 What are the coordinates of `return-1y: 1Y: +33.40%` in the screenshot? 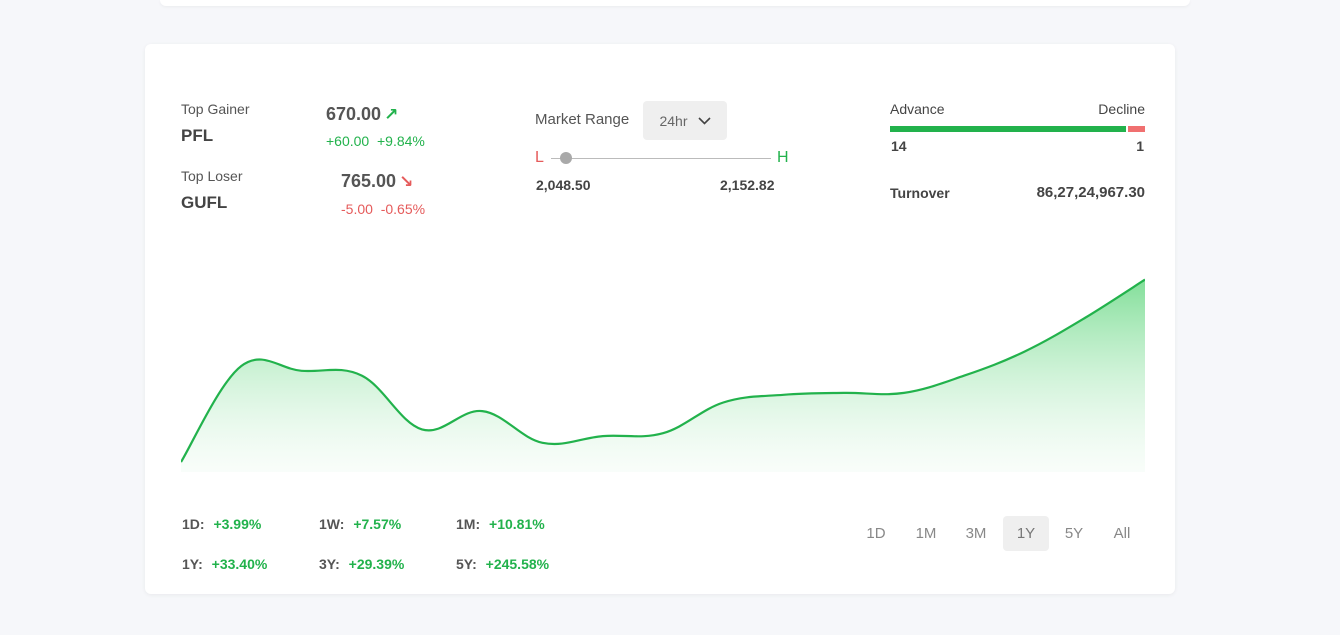 It's located at (224, 565).